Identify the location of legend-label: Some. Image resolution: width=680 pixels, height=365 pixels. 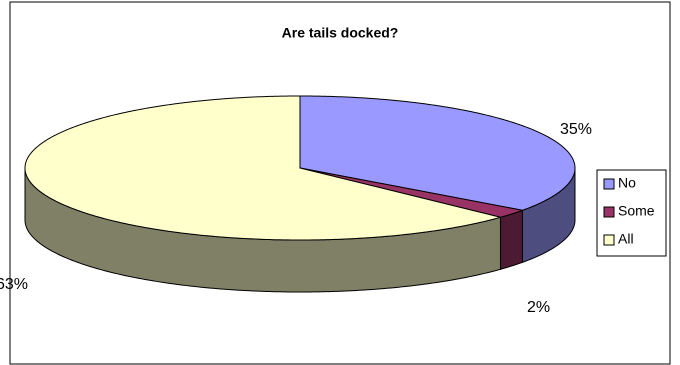
(636, 211).